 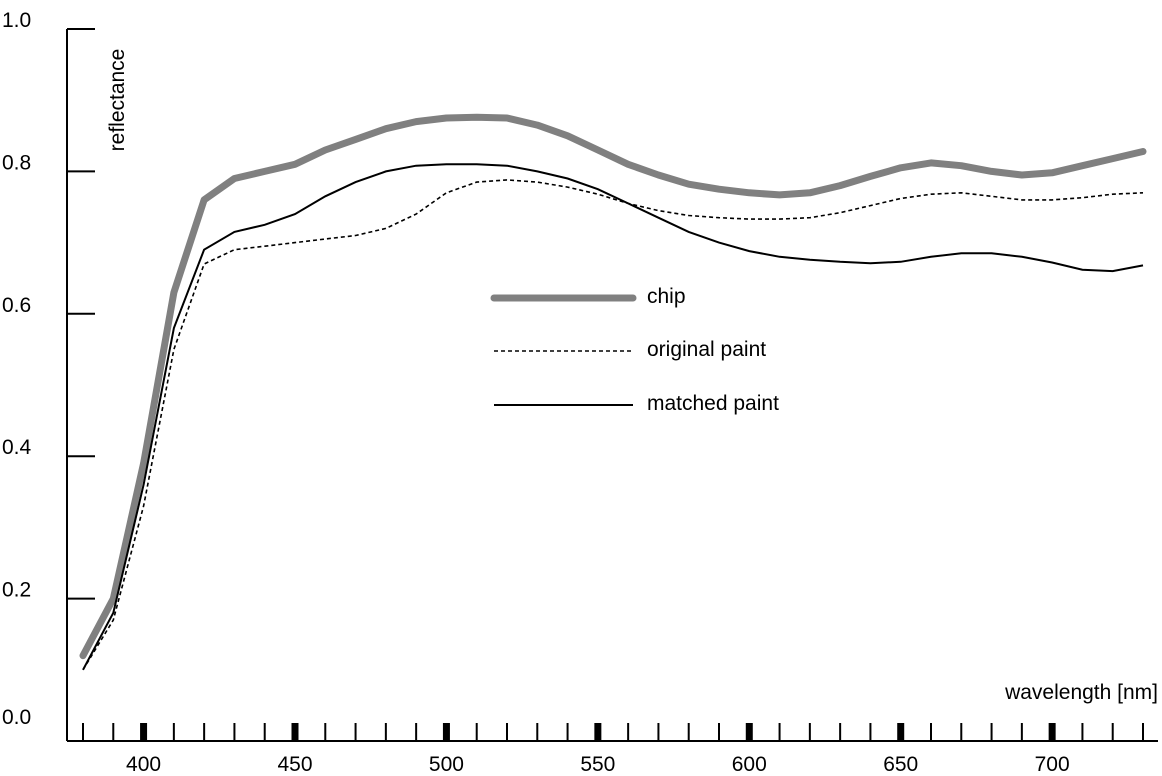 What do you see at coordinates (706, 349) in the screenshot?
I see `legend-label-original-paint: original paint` at bounding box center [706, 349].